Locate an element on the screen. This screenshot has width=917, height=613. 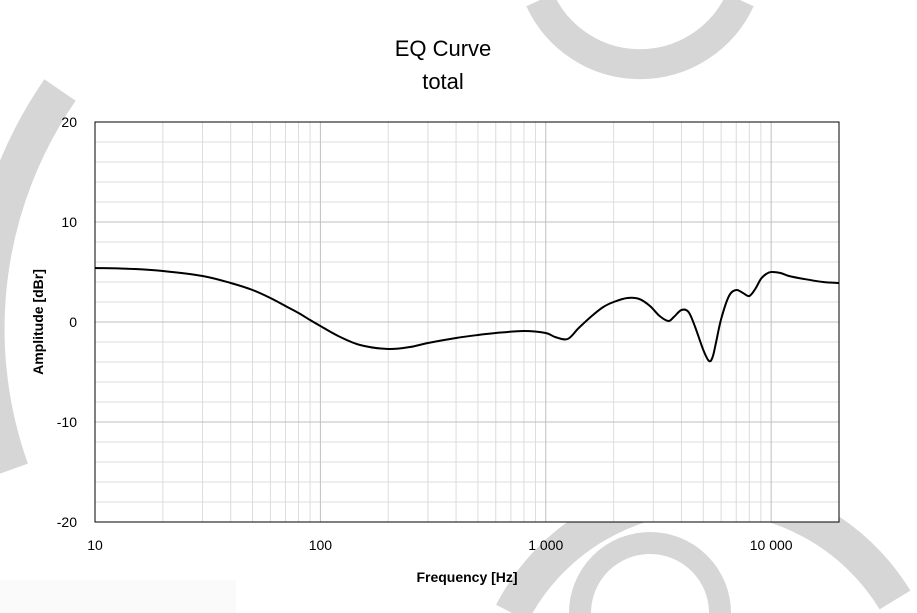
chart-subtitle: total is located at coordinates (443, 81).